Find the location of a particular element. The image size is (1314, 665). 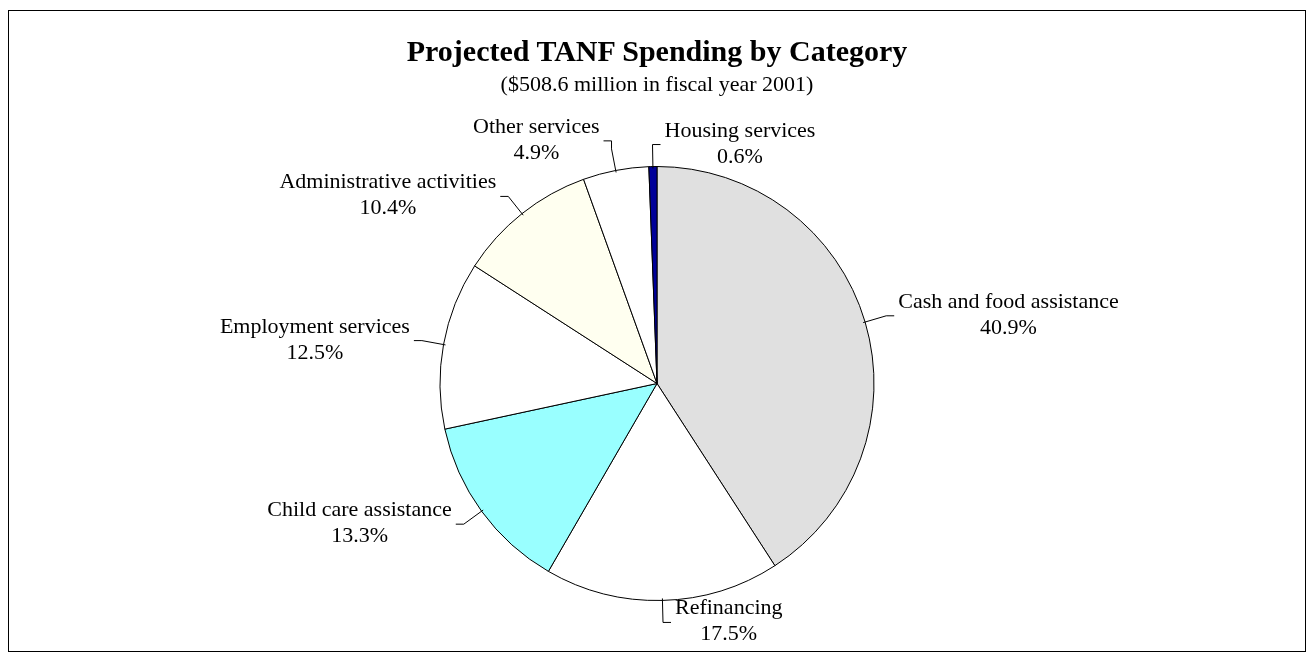

data-label: 40.9% is located at coordinates (1008, 326).